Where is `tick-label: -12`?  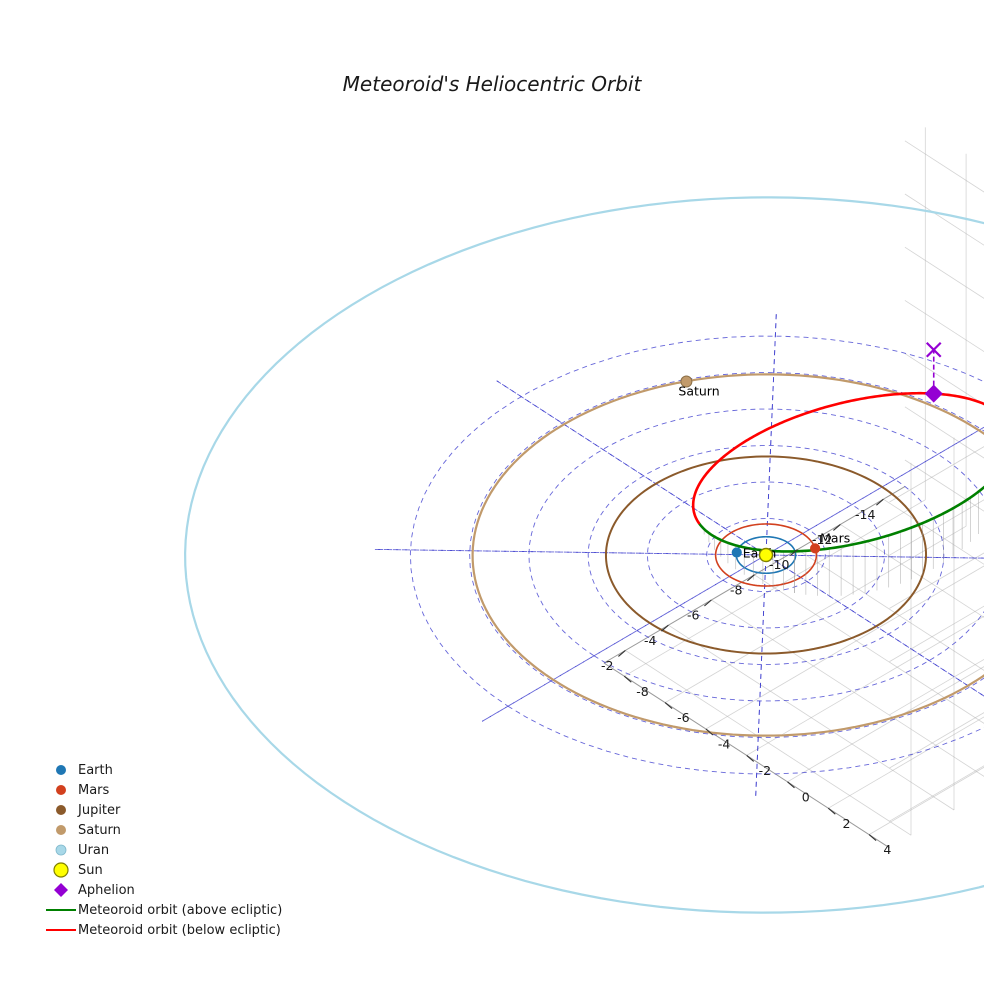 tick-label: -12 is located at coordinates (822, 539).